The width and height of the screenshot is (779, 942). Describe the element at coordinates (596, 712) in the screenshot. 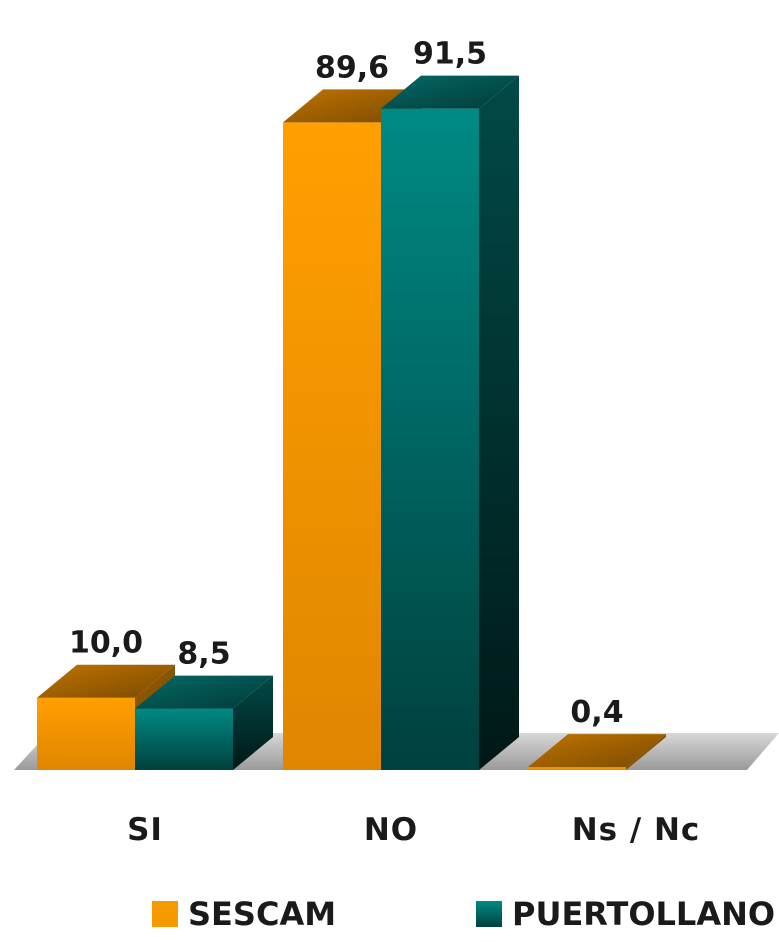

I see `data-label-sescam-ns-nc: 0,4` at that location.